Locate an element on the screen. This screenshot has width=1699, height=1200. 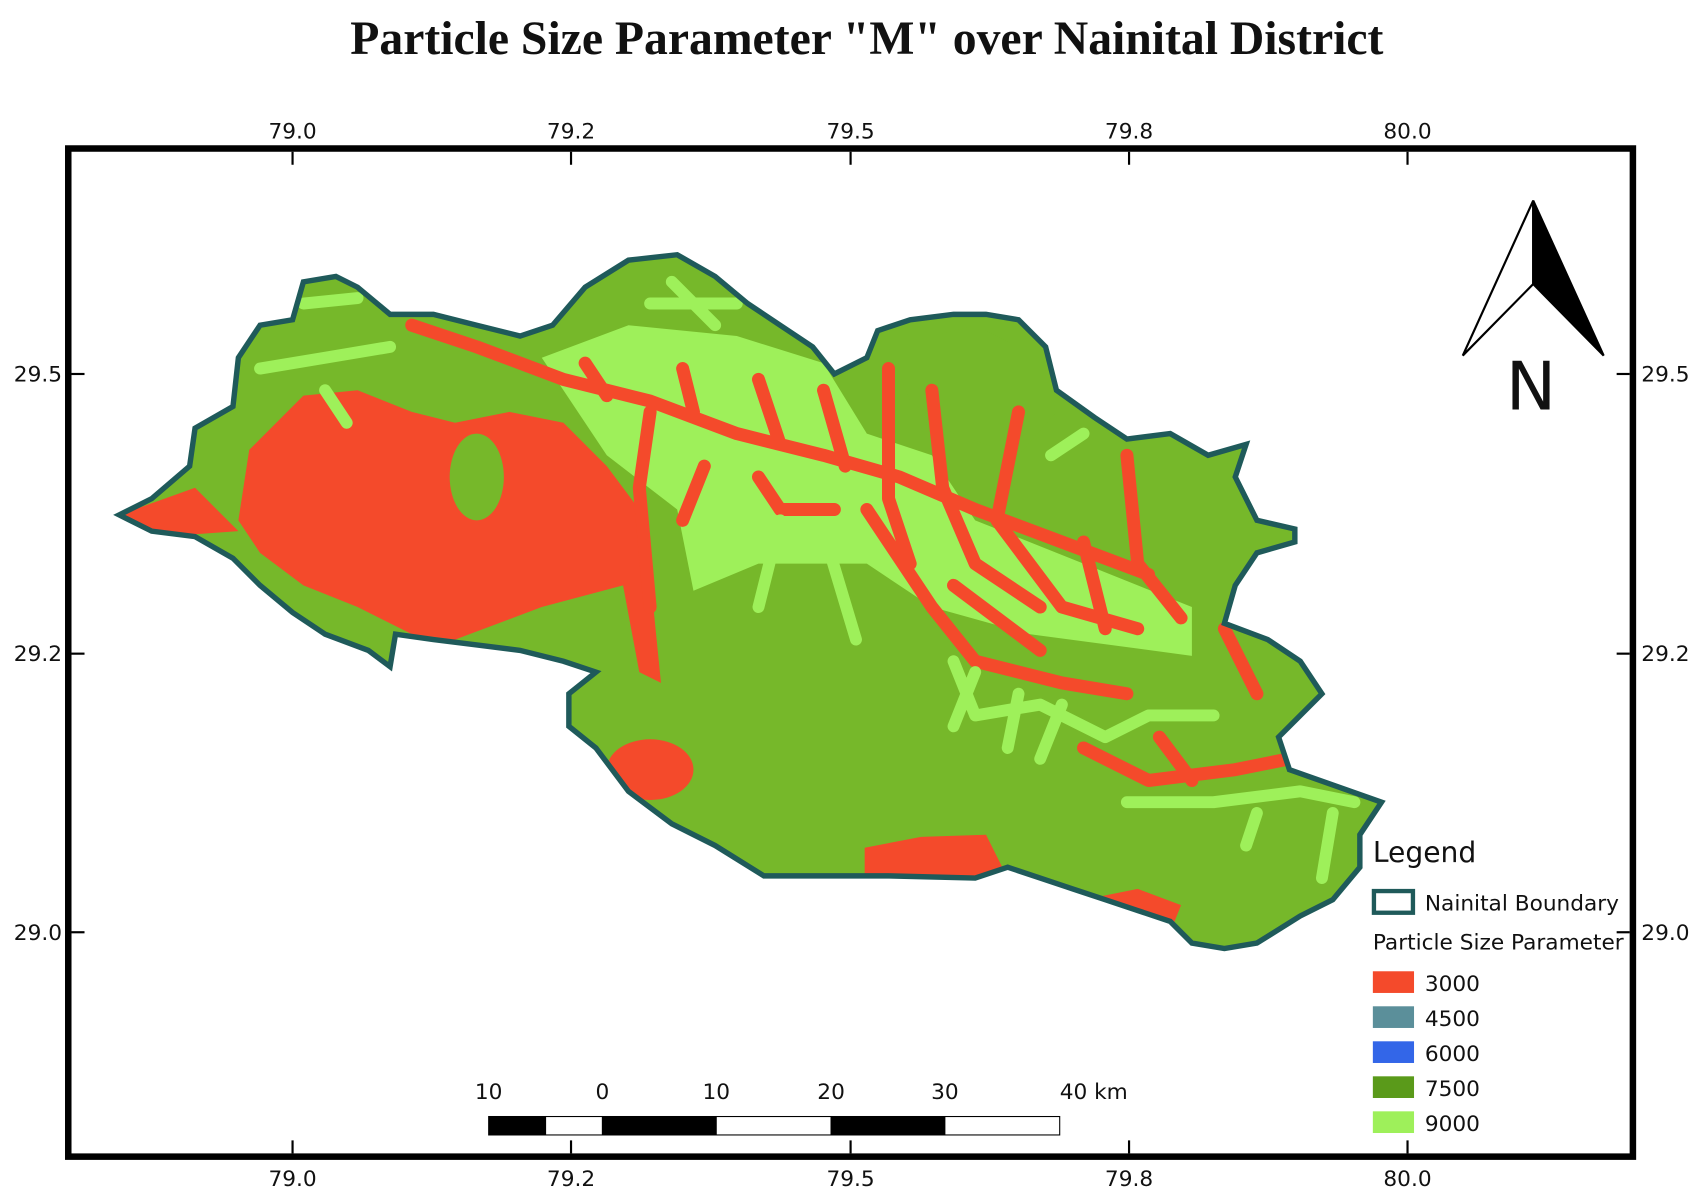
top-tick-label: 79.2 is located at coordinates (571, 132).